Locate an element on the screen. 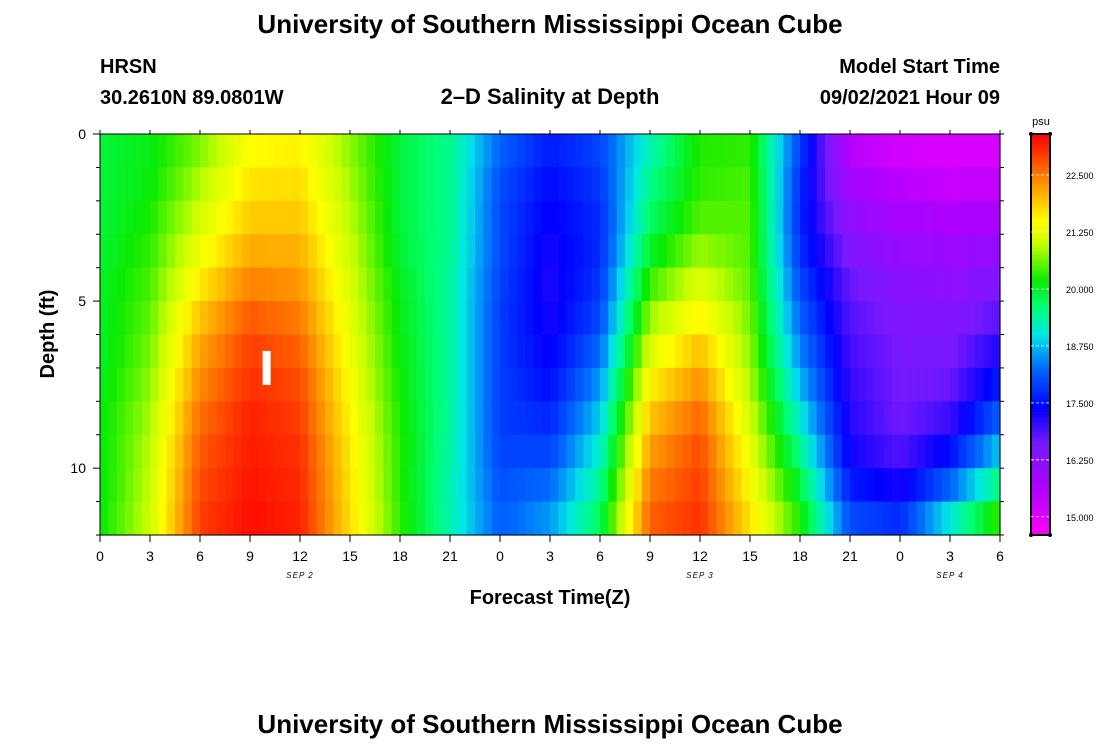 This screenshot has height=750, width=1100. colorbar-tick-label: 22.500 is located at coordinates (1080, 176).